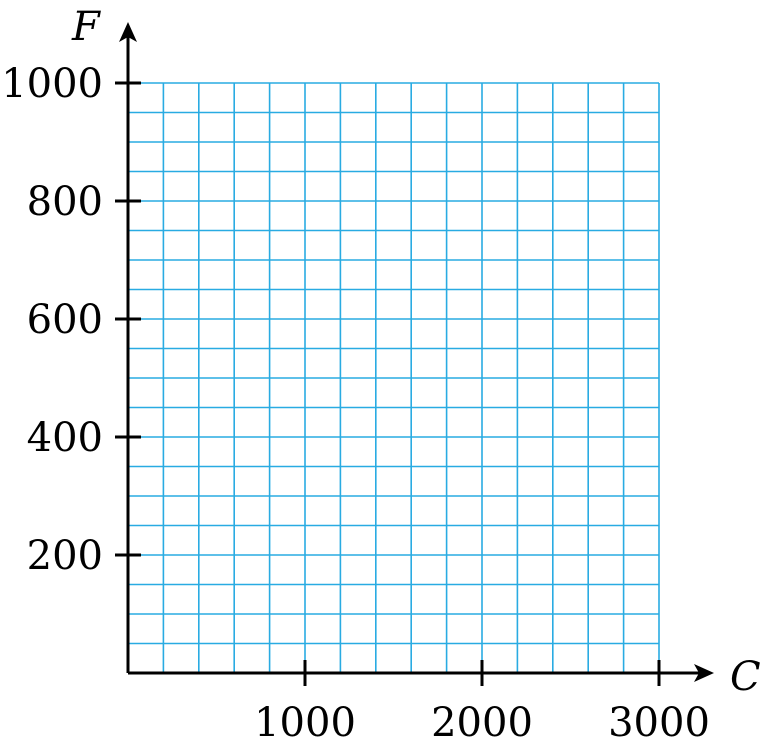  What do you see at coordinates (52, 84) in the screenshot?
I see `y-tick-label: 1000` at bounding box center [52, 84].